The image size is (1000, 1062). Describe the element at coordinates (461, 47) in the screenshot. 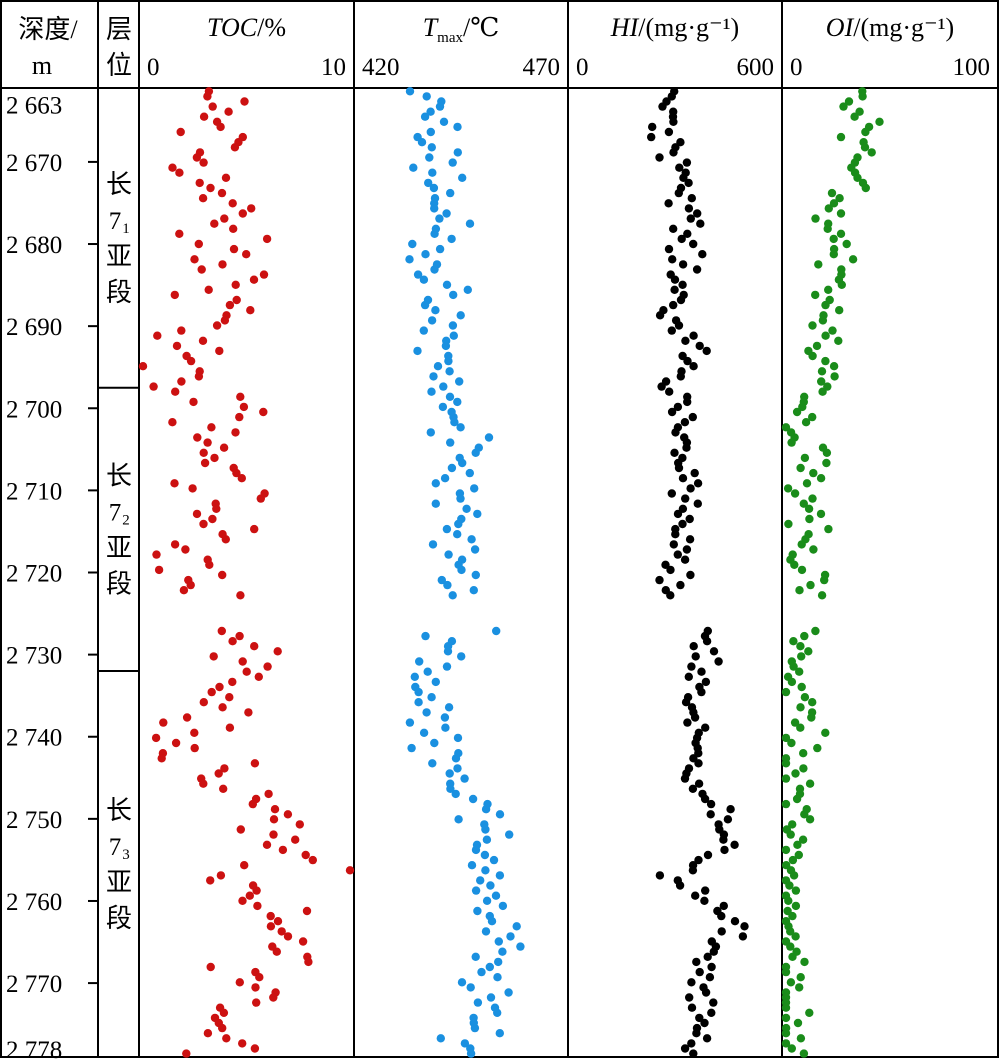

I see `track-header-tmax: Tmax/℃ 420 470` at that location.